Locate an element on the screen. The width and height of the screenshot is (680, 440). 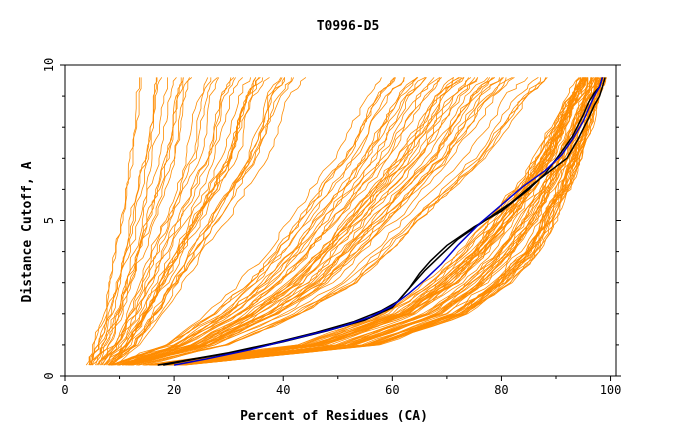
x-axis-ticks: 0 20 40 60 80 100 is located at coordinates (341, 386).